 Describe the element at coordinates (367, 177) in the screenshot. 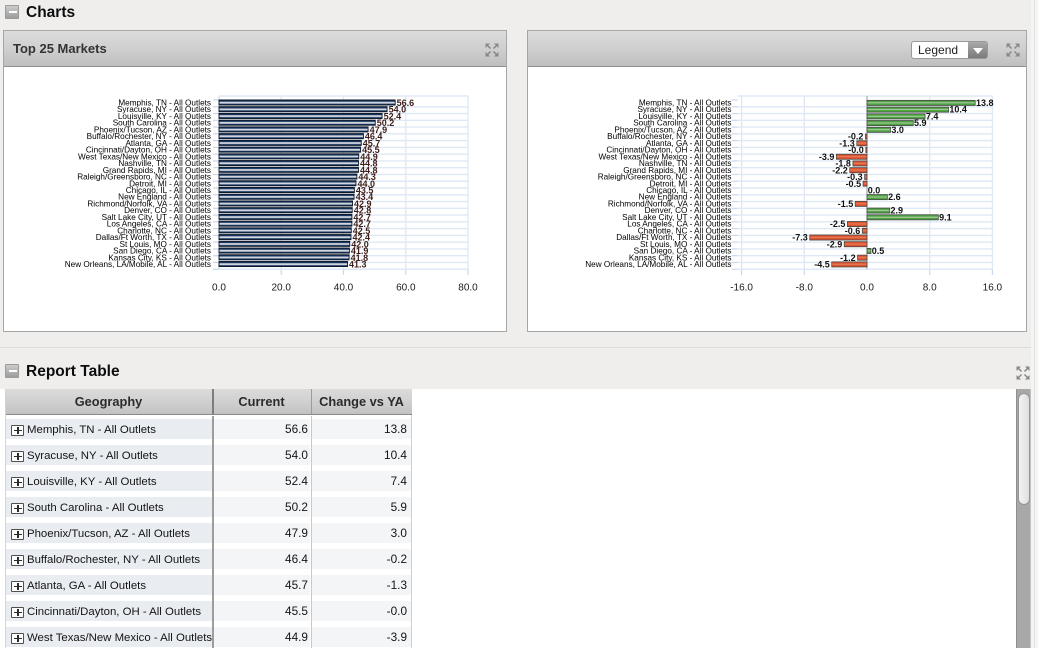

I see `svg-text: 44.3` at that location.